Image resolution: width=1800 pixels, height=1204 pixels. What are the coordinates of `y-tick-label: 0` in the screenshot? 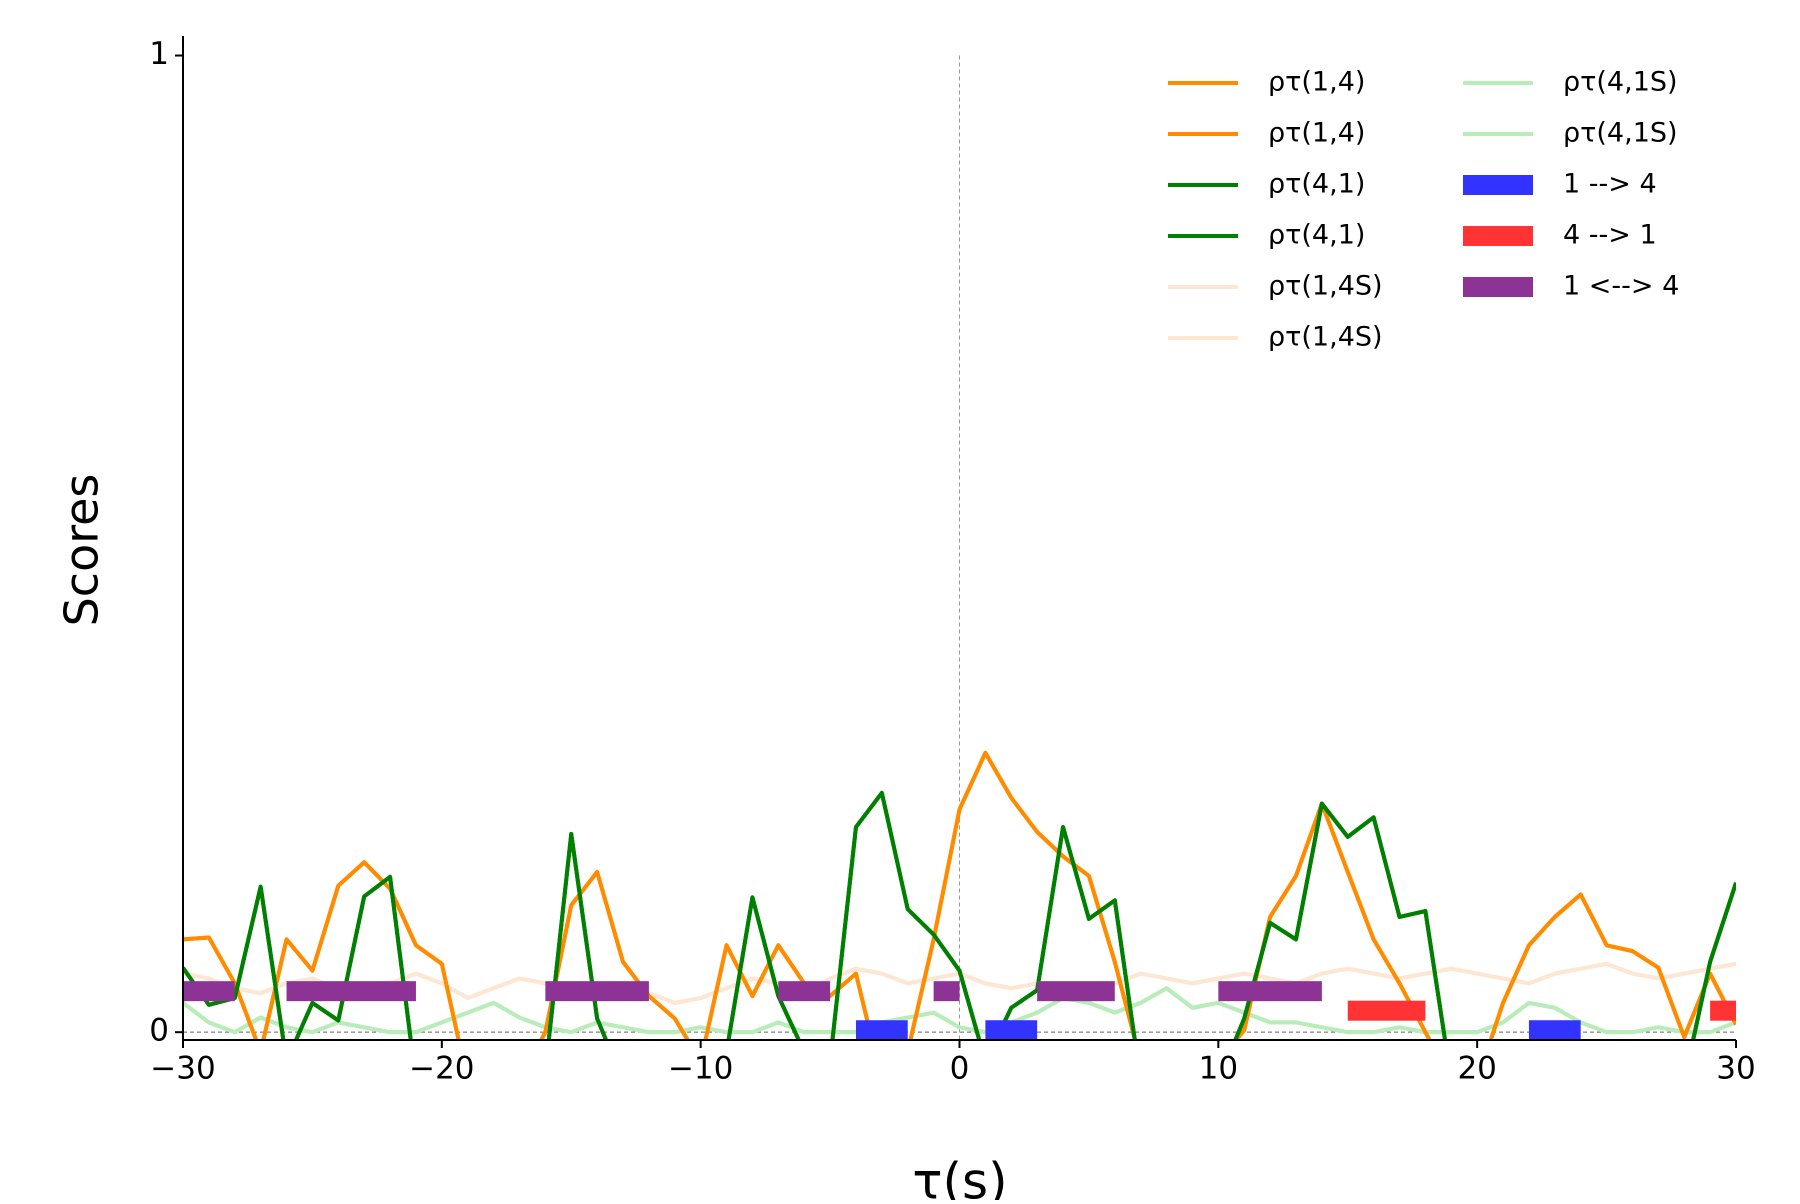 It's located at (159, 1031).